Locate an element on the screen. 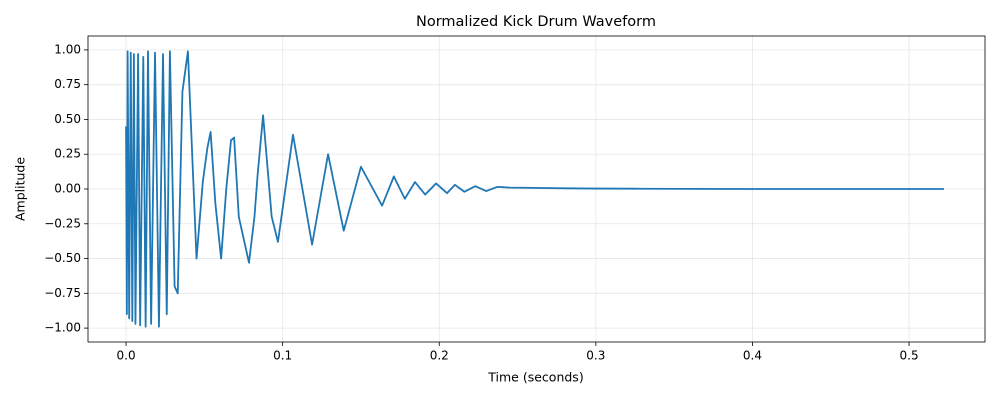  x-tick-label: 0.4 is located at coordinates (752, 356).